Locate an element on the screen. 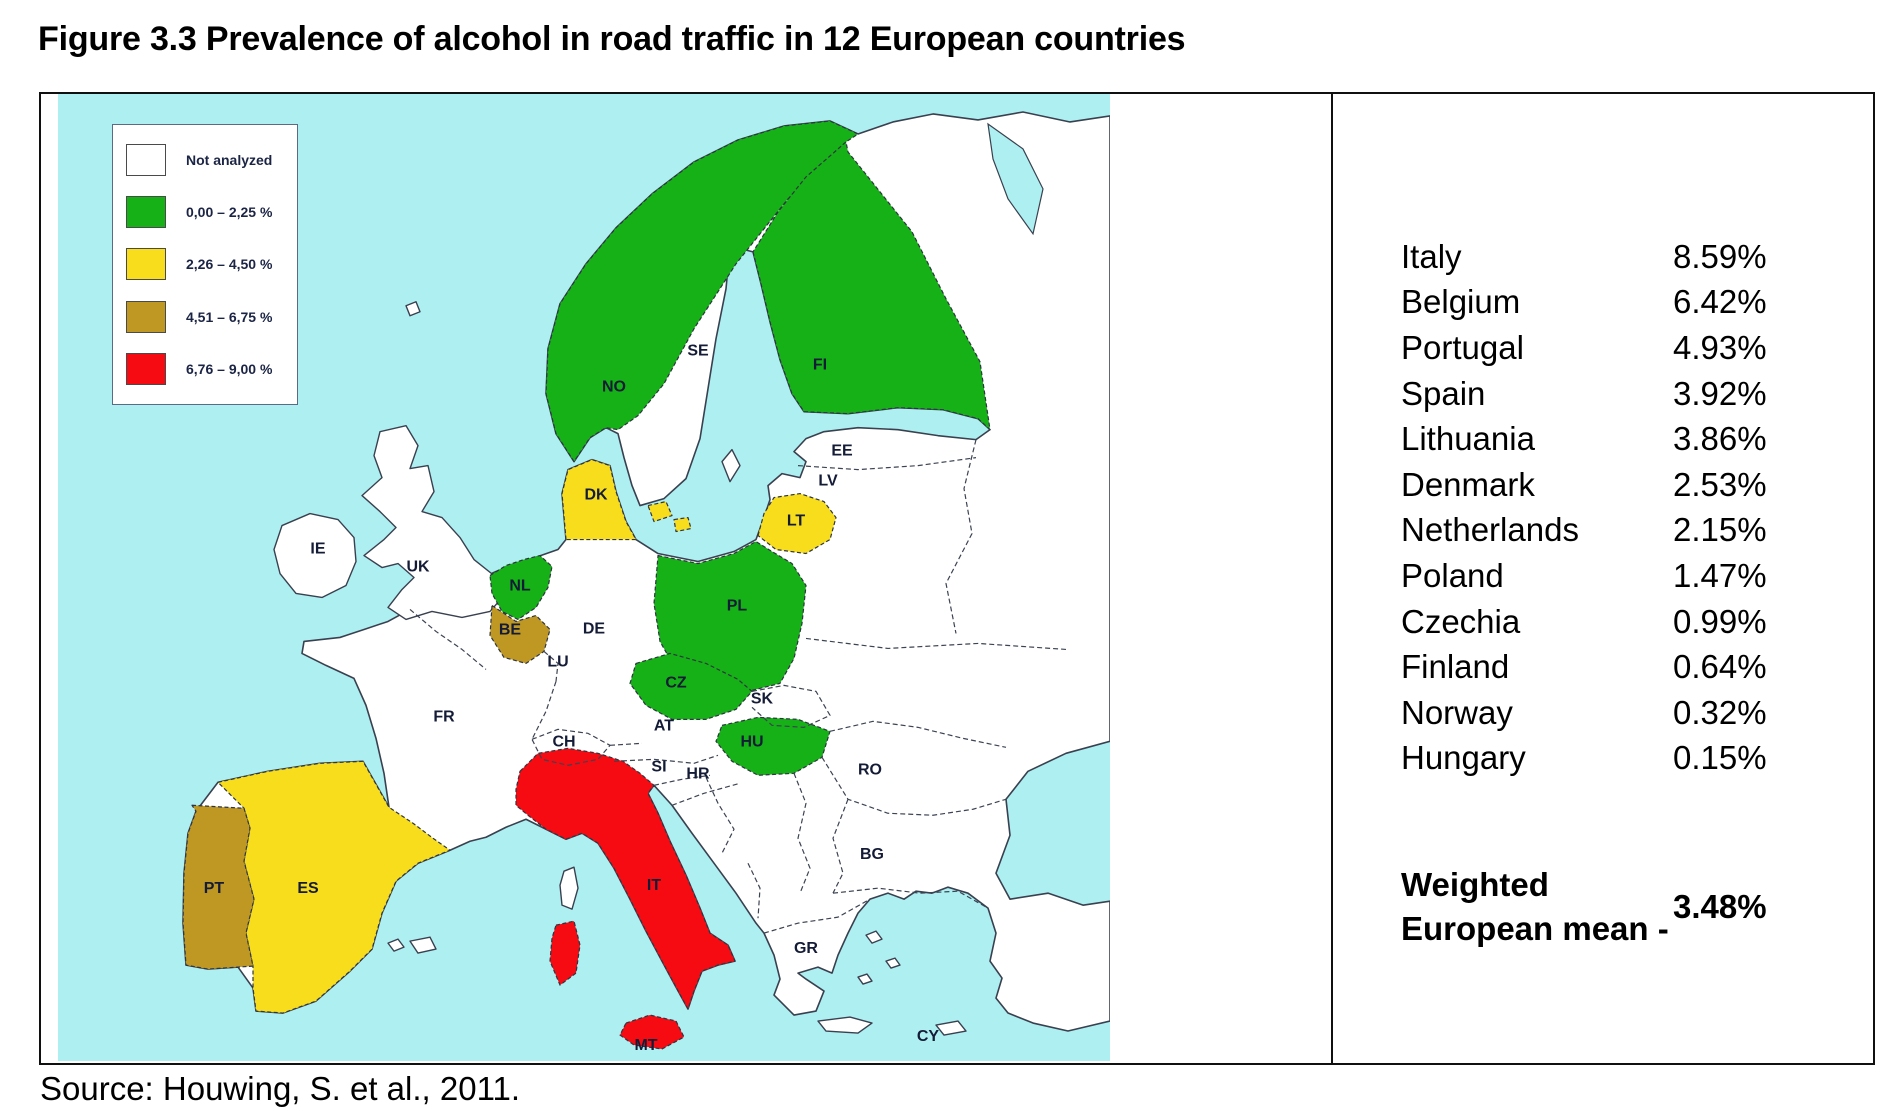 This screenshot has height=1120, width=1880. country-spain-shape is located at coordinates (334, 887).